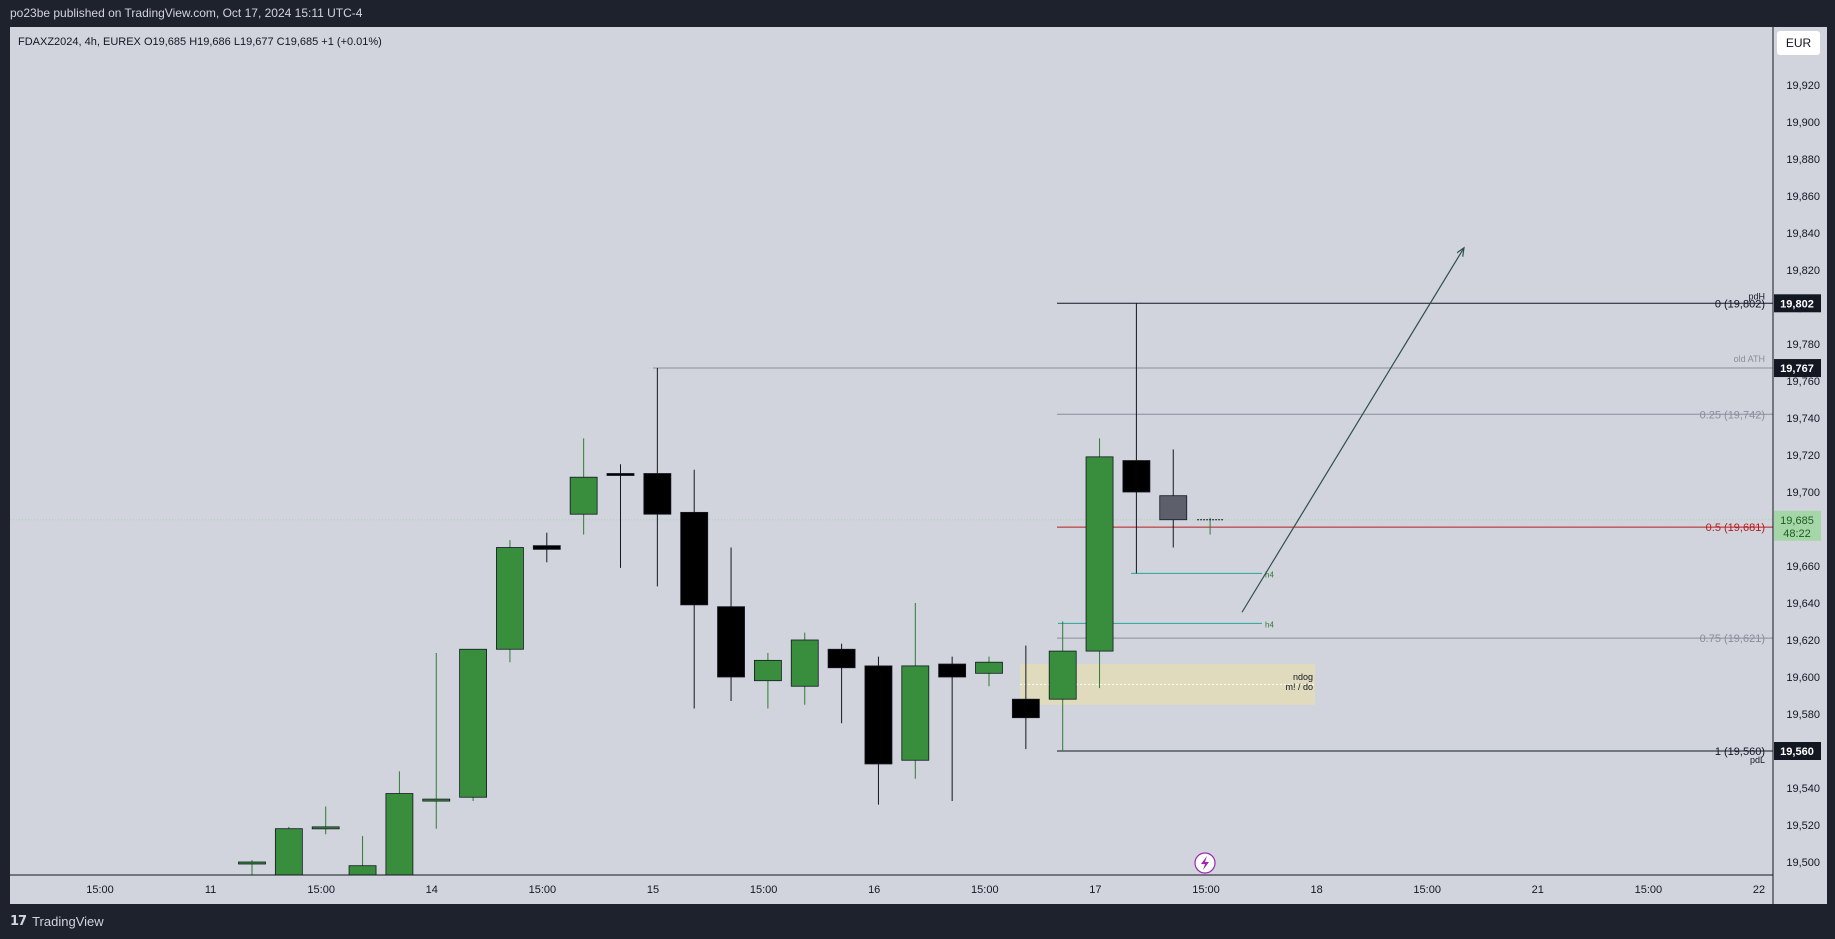 This screenshot has height=939, width=1835. Describe the element at coordinates (432, 890) in the screenshot. I see `time-tick-label: 14` at that location.